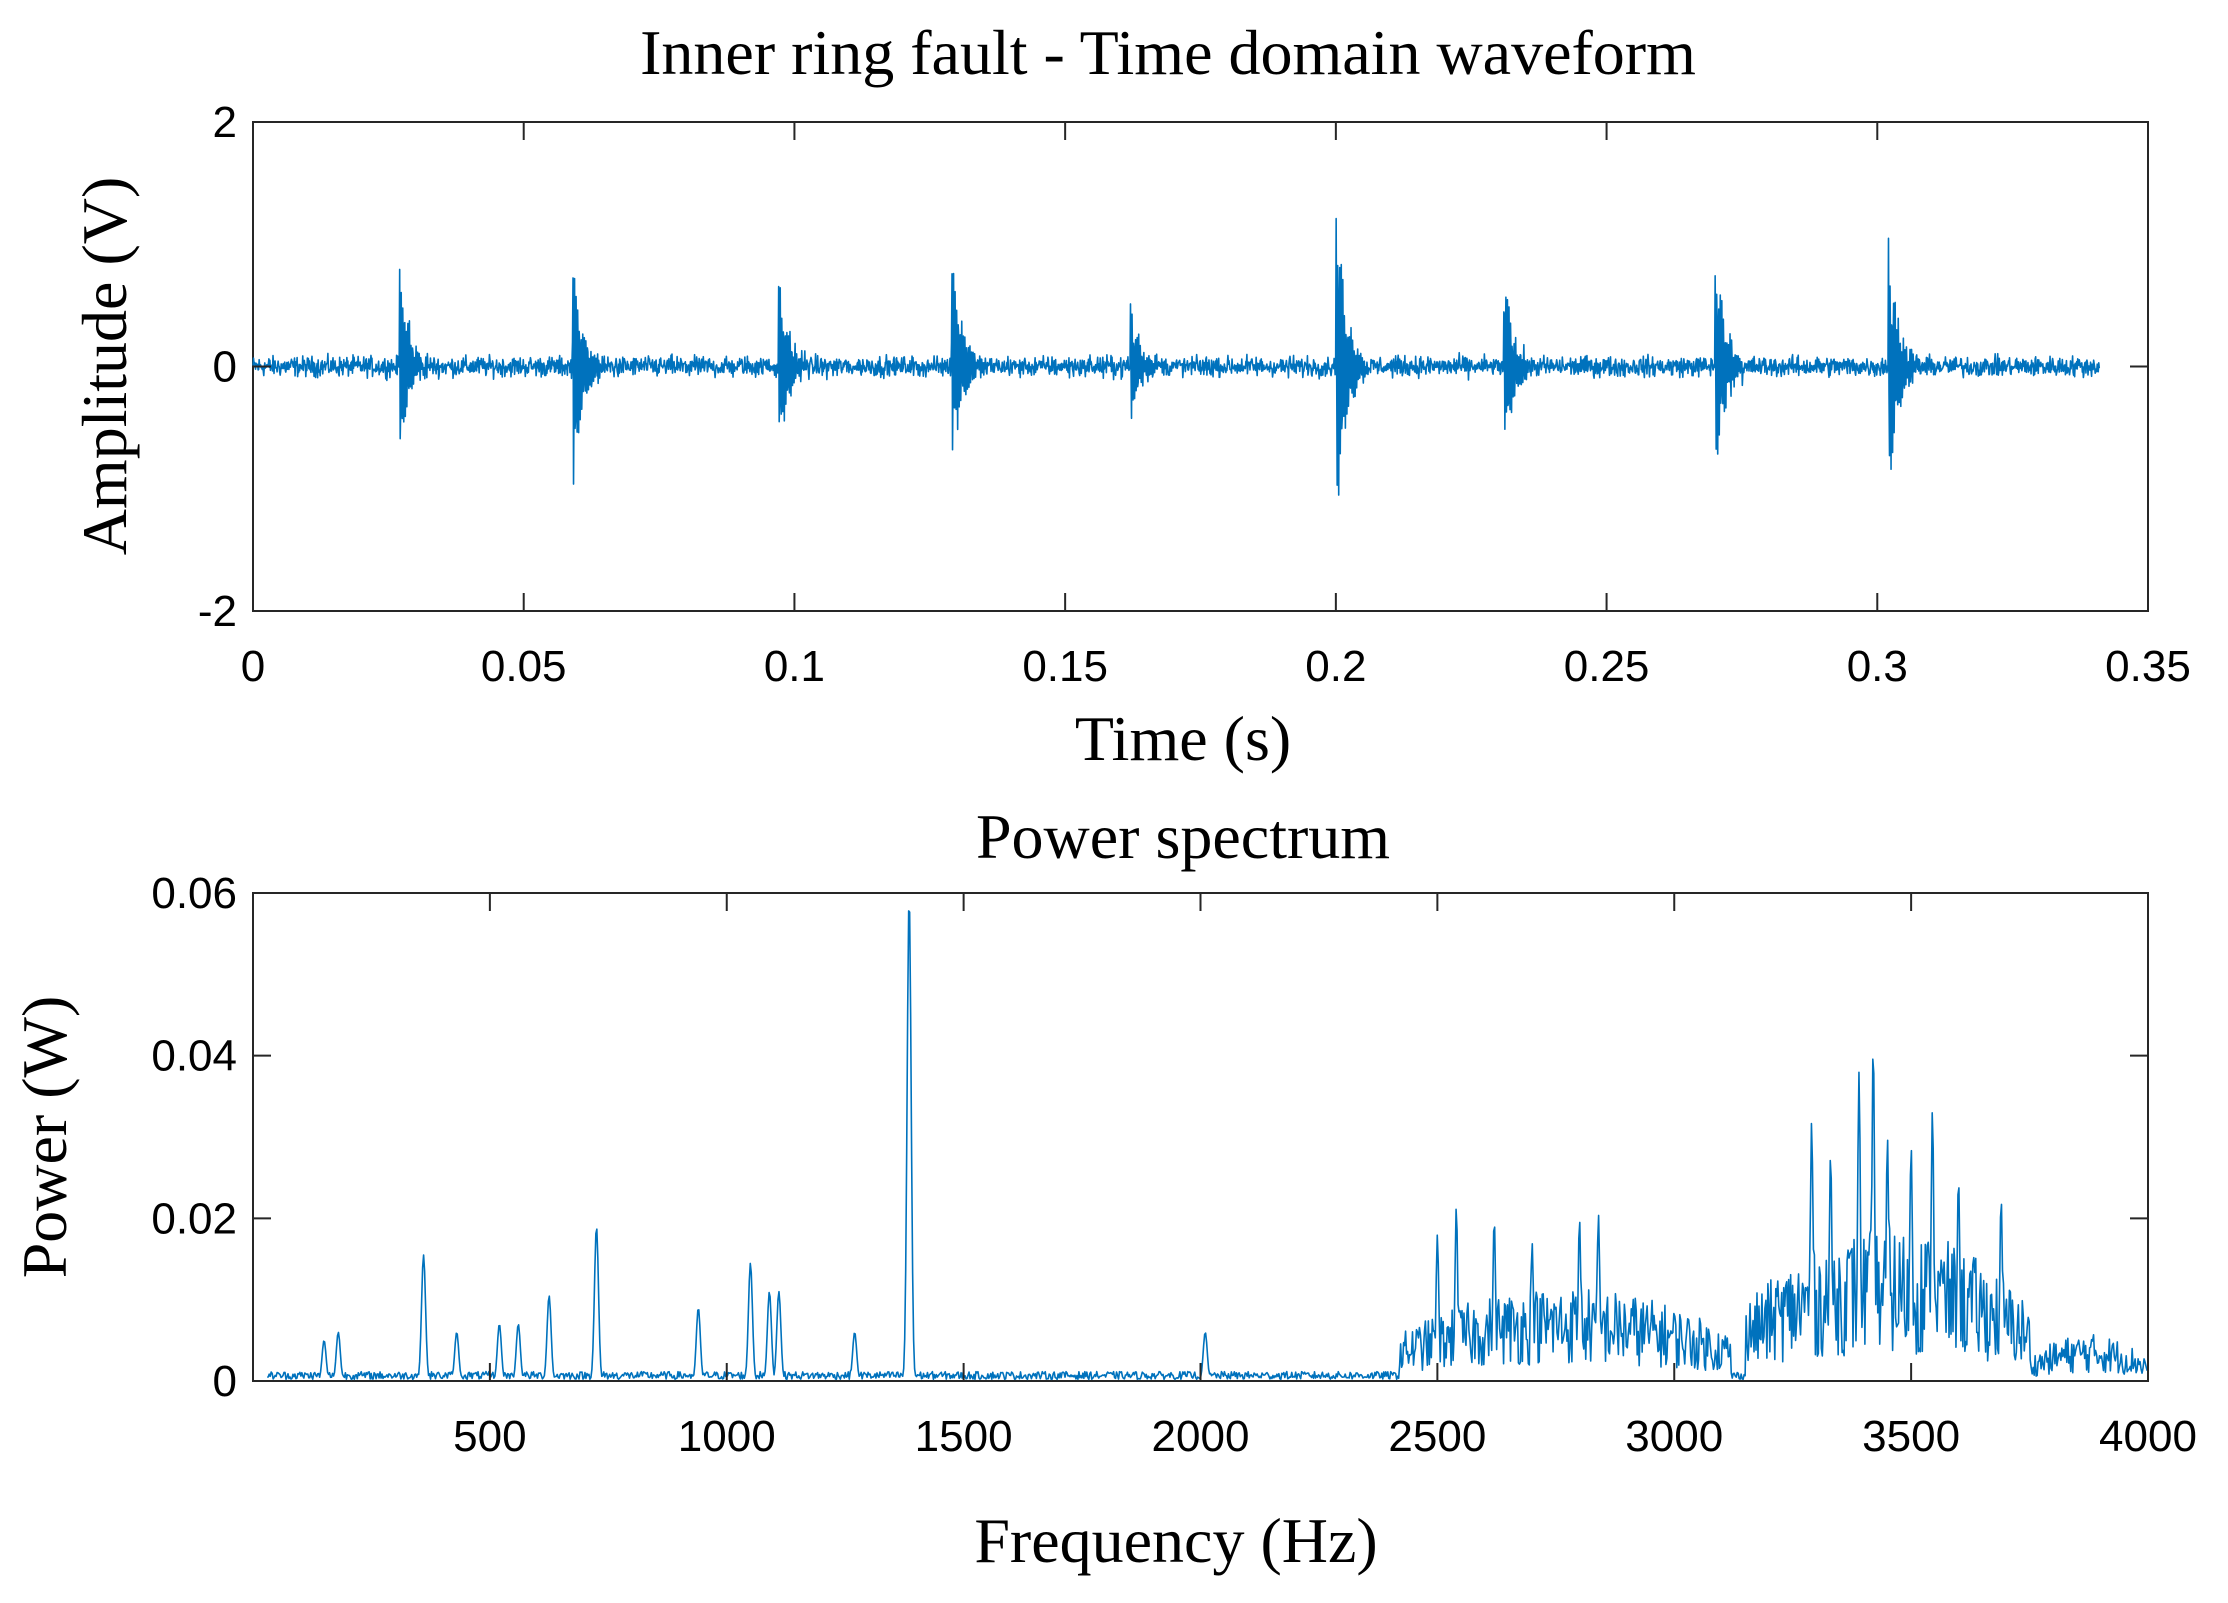  What do you see at coordinates (964, 1436) in the screenshot?
I see `power-x-tick-label: 1500` at bounding box center [964, 1436].